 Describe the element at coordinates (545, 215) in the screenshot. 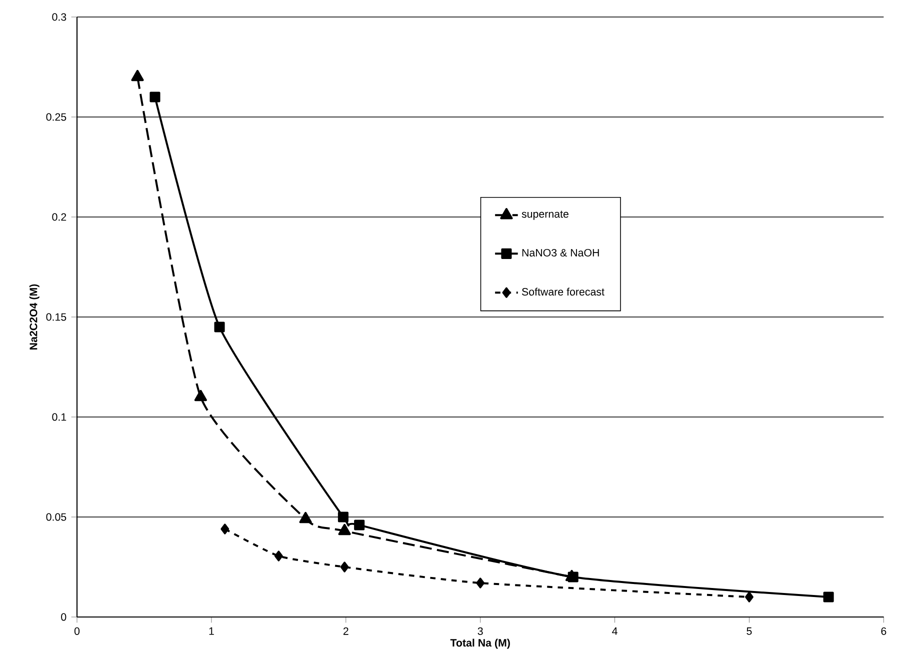

I see `legend-label: supernate` at that location.